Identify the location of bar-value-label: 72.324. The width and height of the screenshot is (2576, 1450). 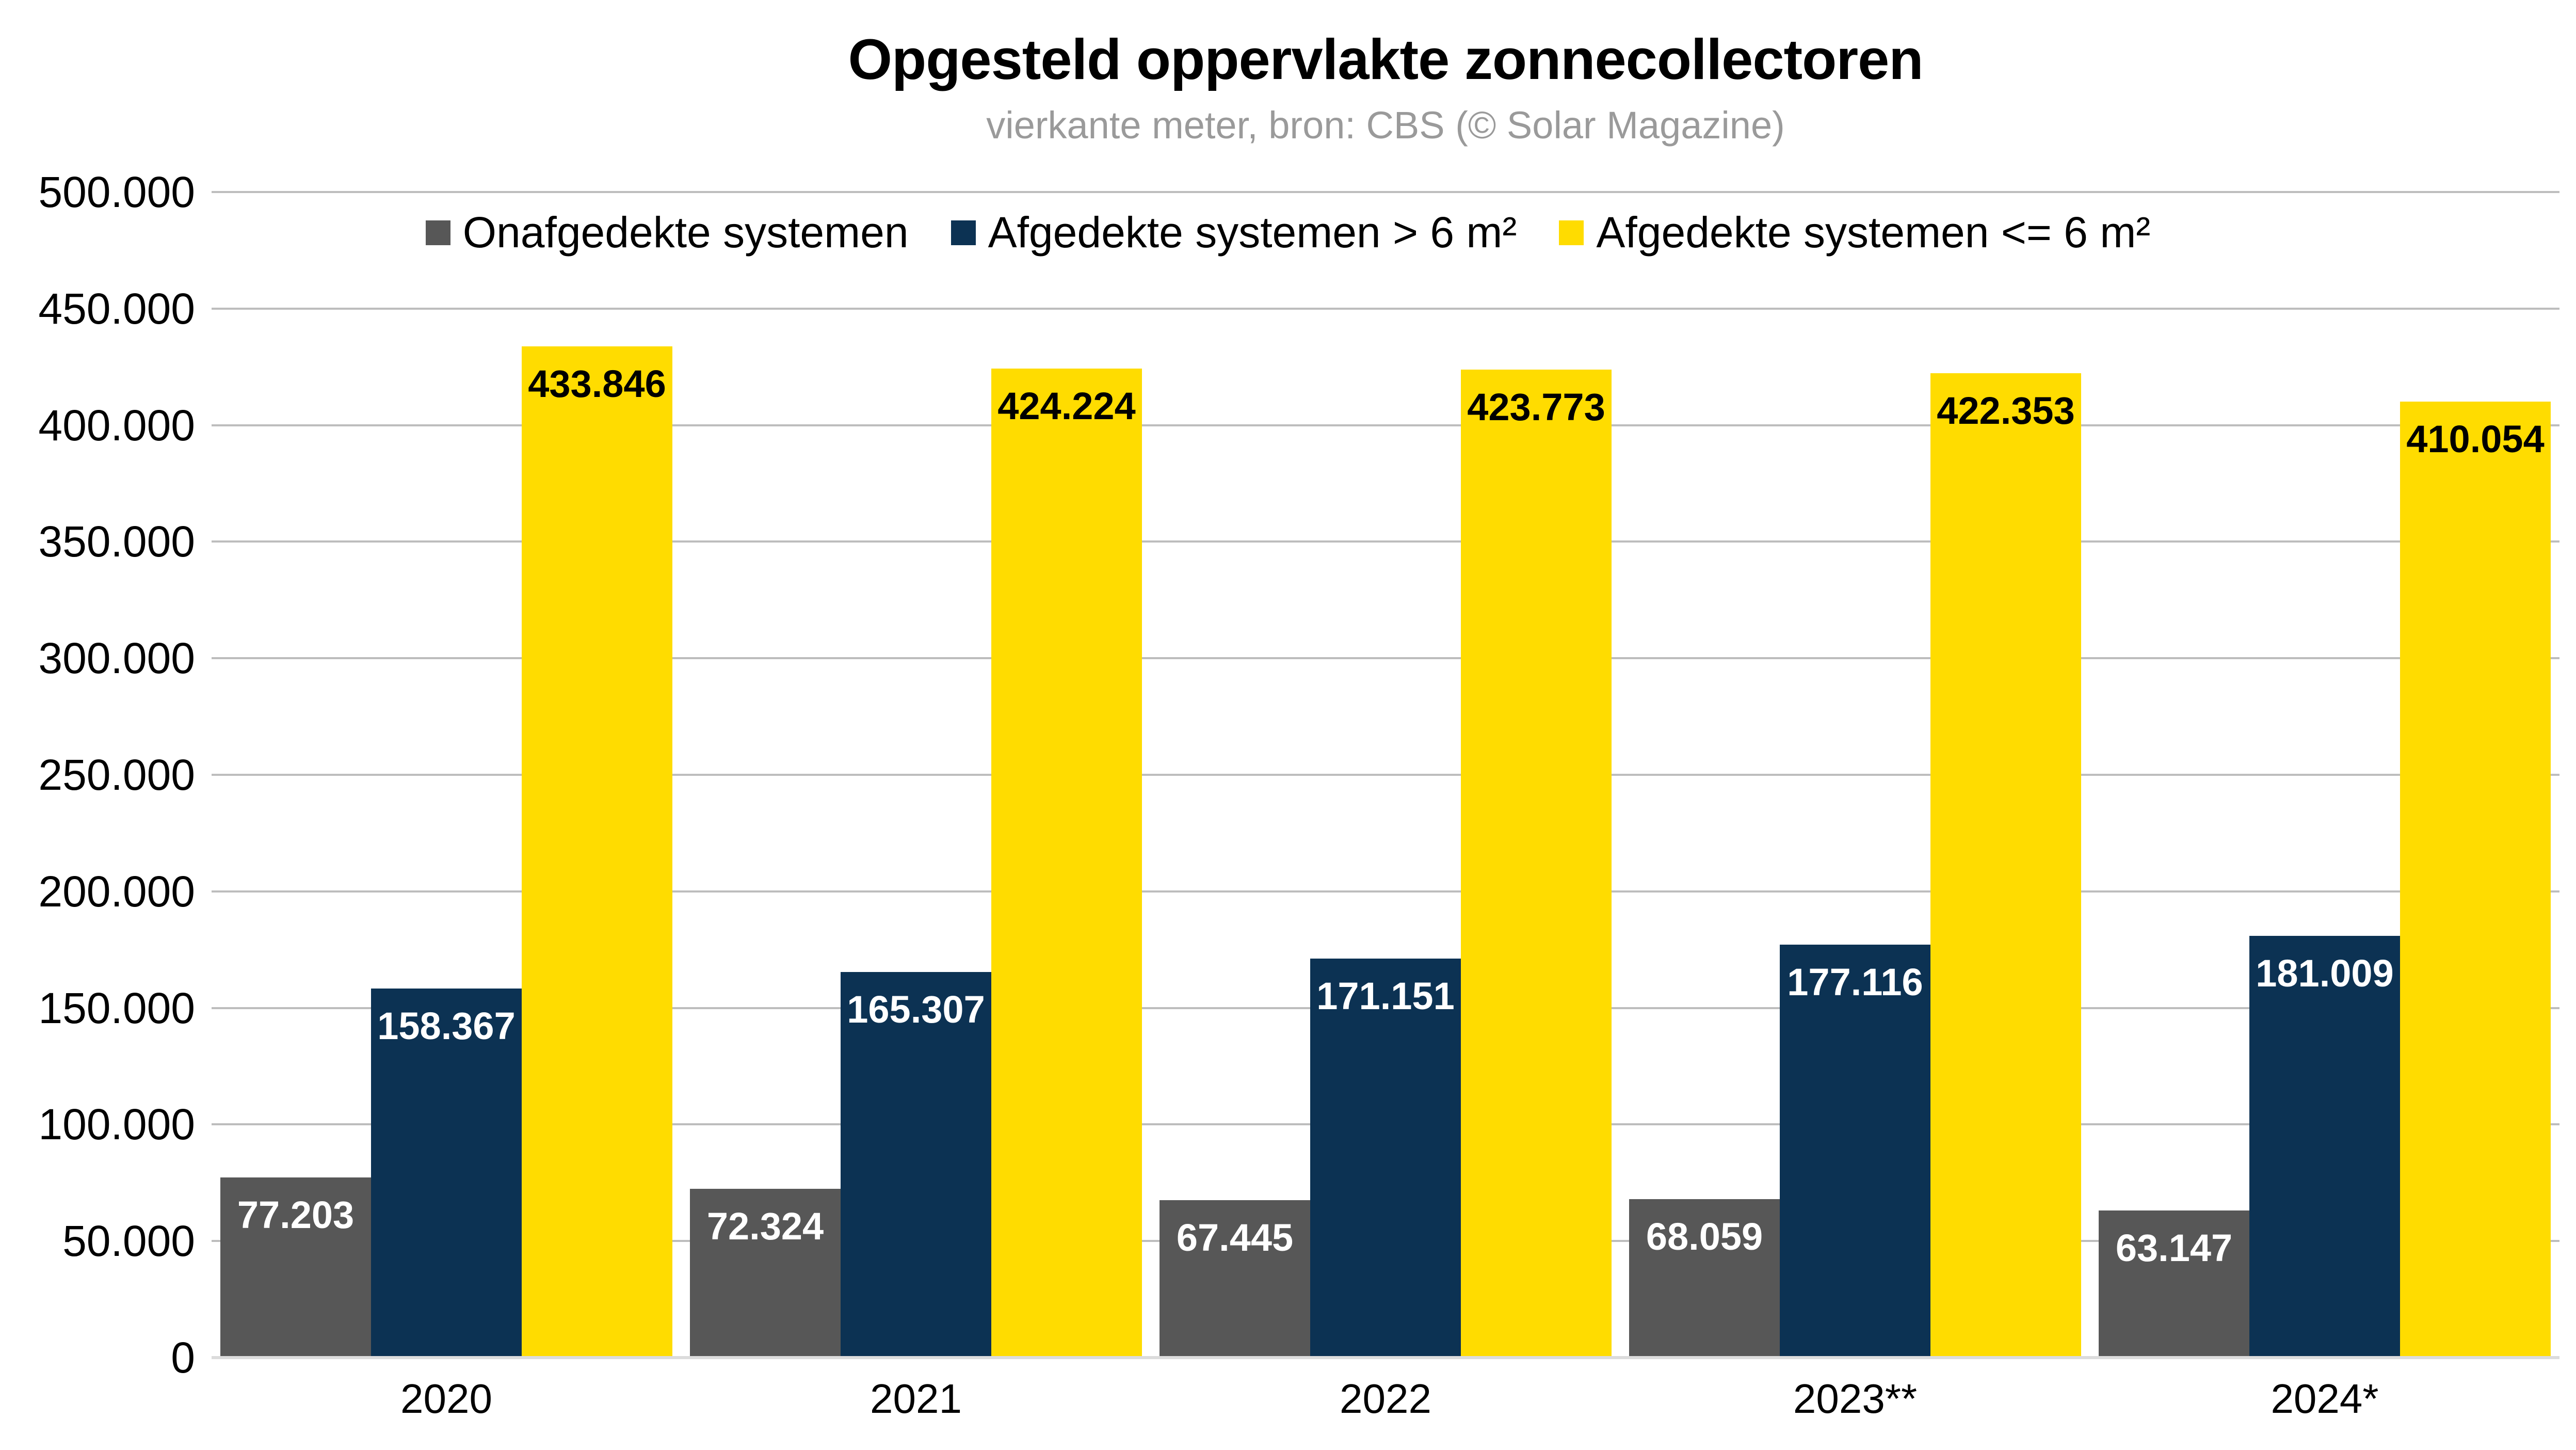
(765, 1227).